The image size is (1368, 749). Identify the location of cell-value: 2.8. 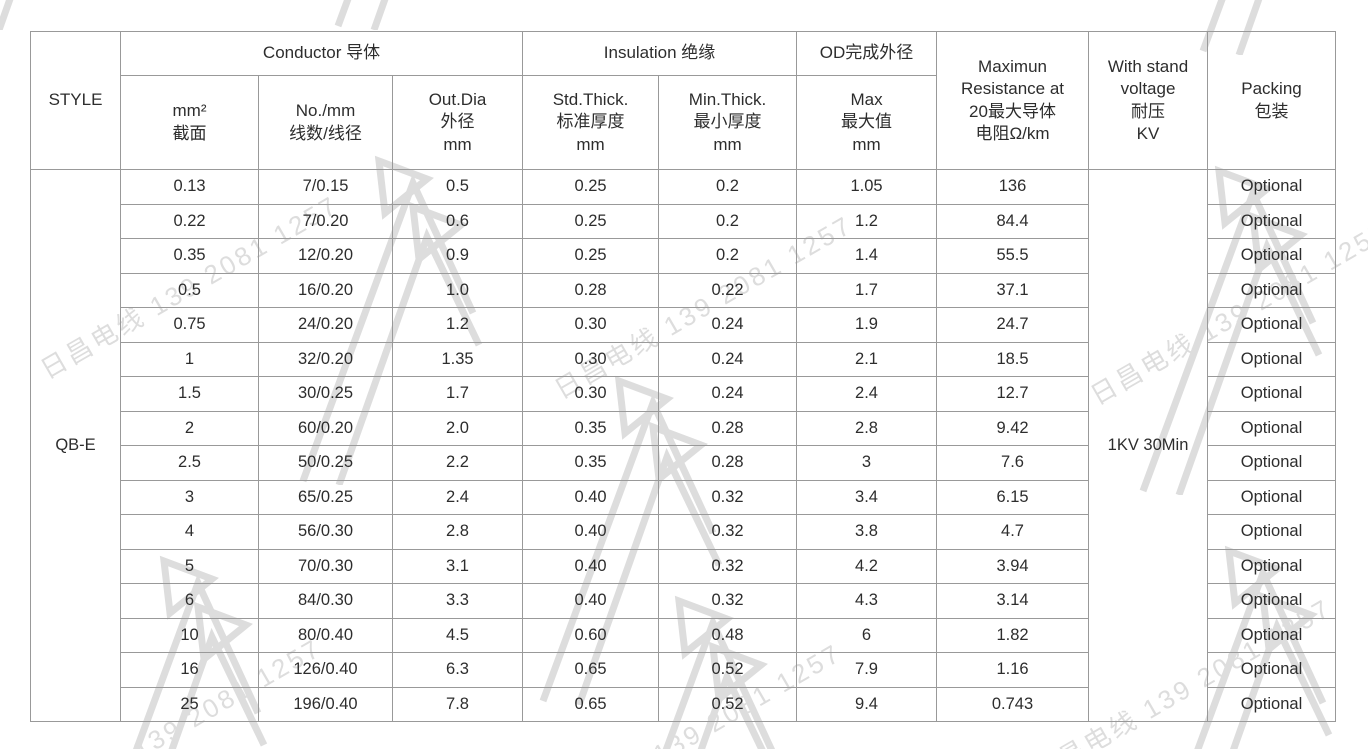
(457, 532).